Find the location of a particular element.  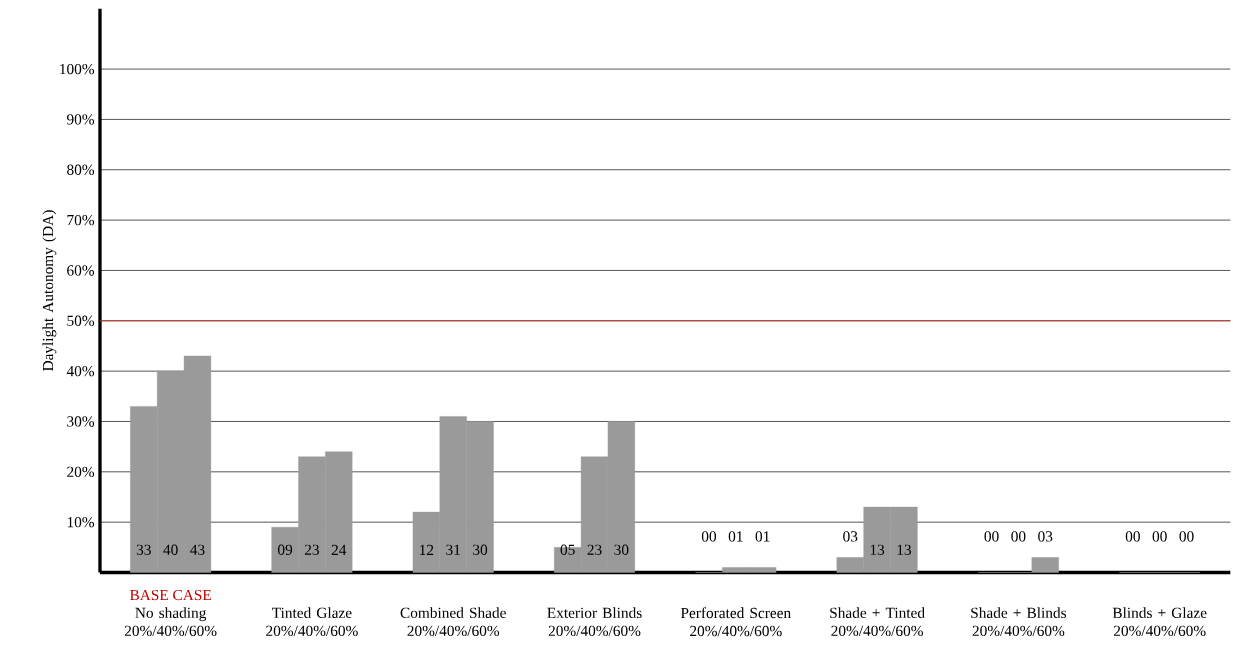

y-tick-label: 60% is located at coordinates (81, 270).